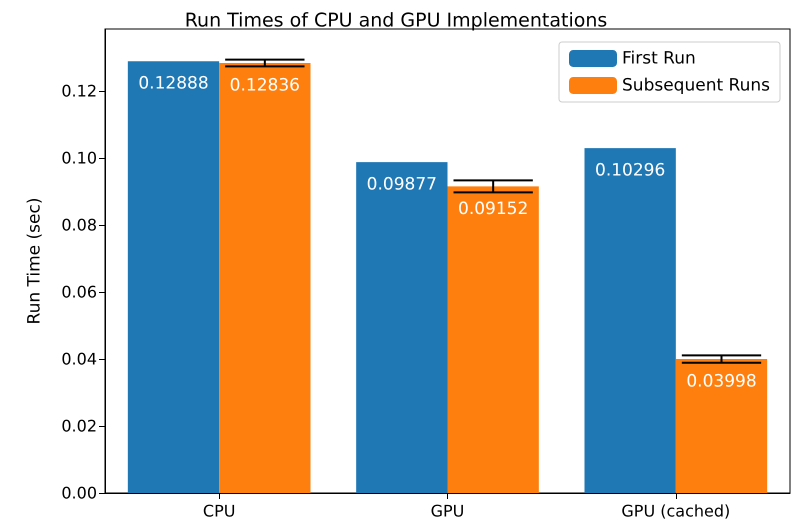 This screenshot has width=792, height=529. I want to click on y-tick-label: 0.04, so click(79, 358).